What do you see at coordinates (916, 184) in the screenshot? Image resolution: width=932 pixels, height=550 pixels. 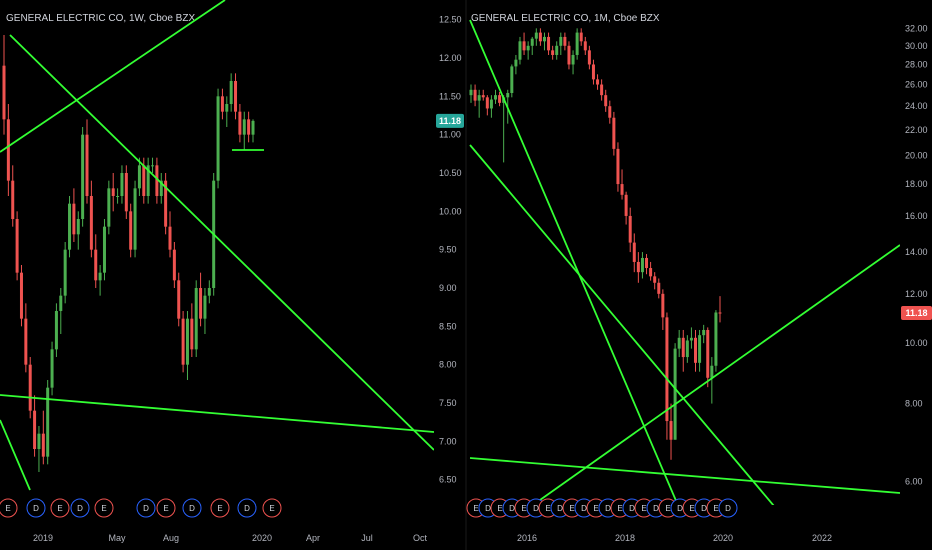 I see `monthly-panel-y-tick-label: 18.00` at bounding box center [916, 184].